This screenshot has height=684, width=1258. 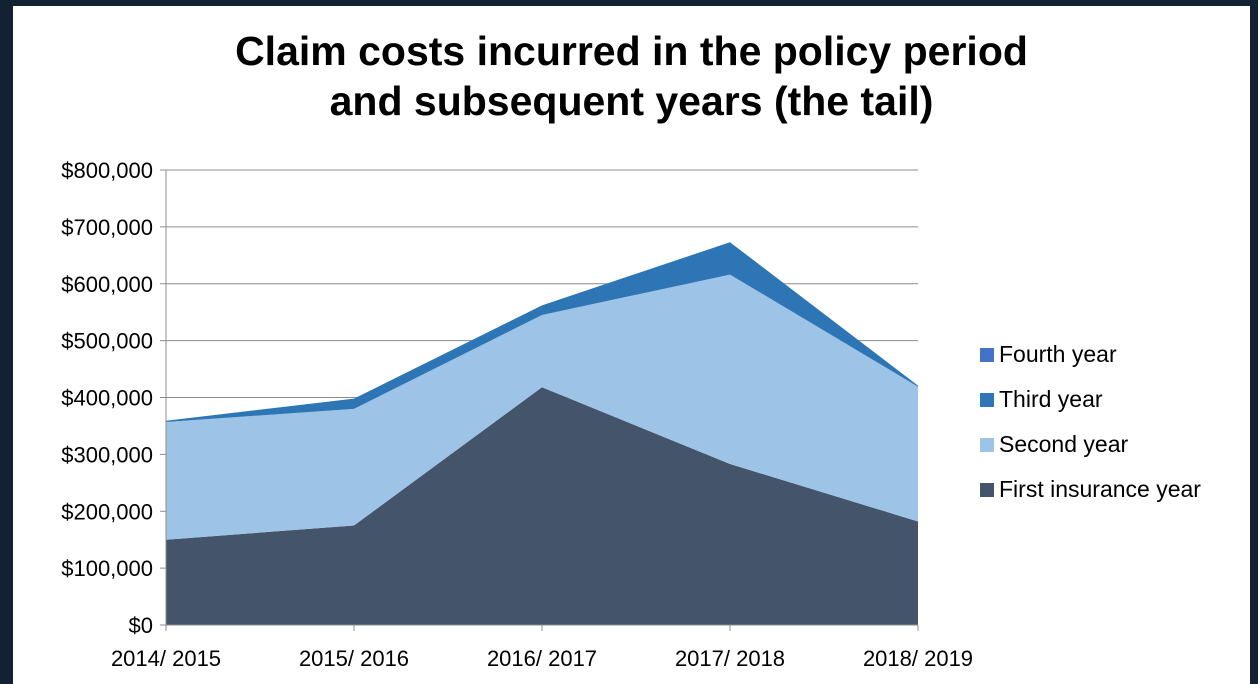 I want to click on y-tick-label: $200,000, so click(x=107, y=511).